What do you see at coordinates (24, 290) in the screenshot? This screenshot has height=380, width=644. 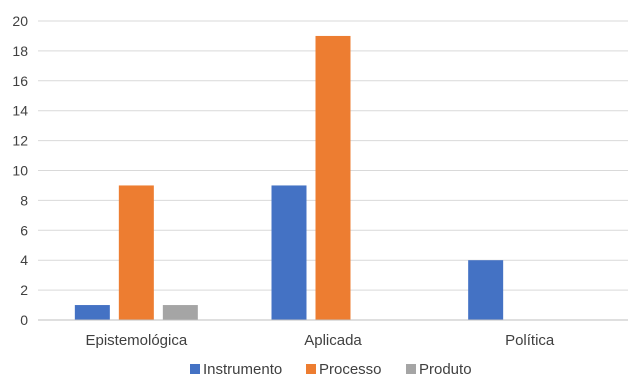 I see `y-tick-label: 2` at bounding box center [24, 290].